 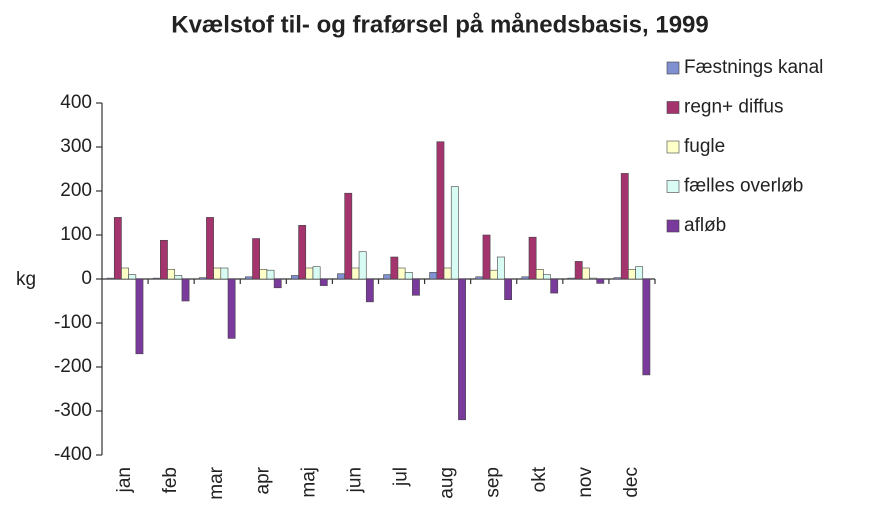 I want to click on x-tick-label: feb, so click(x=170, y=480).